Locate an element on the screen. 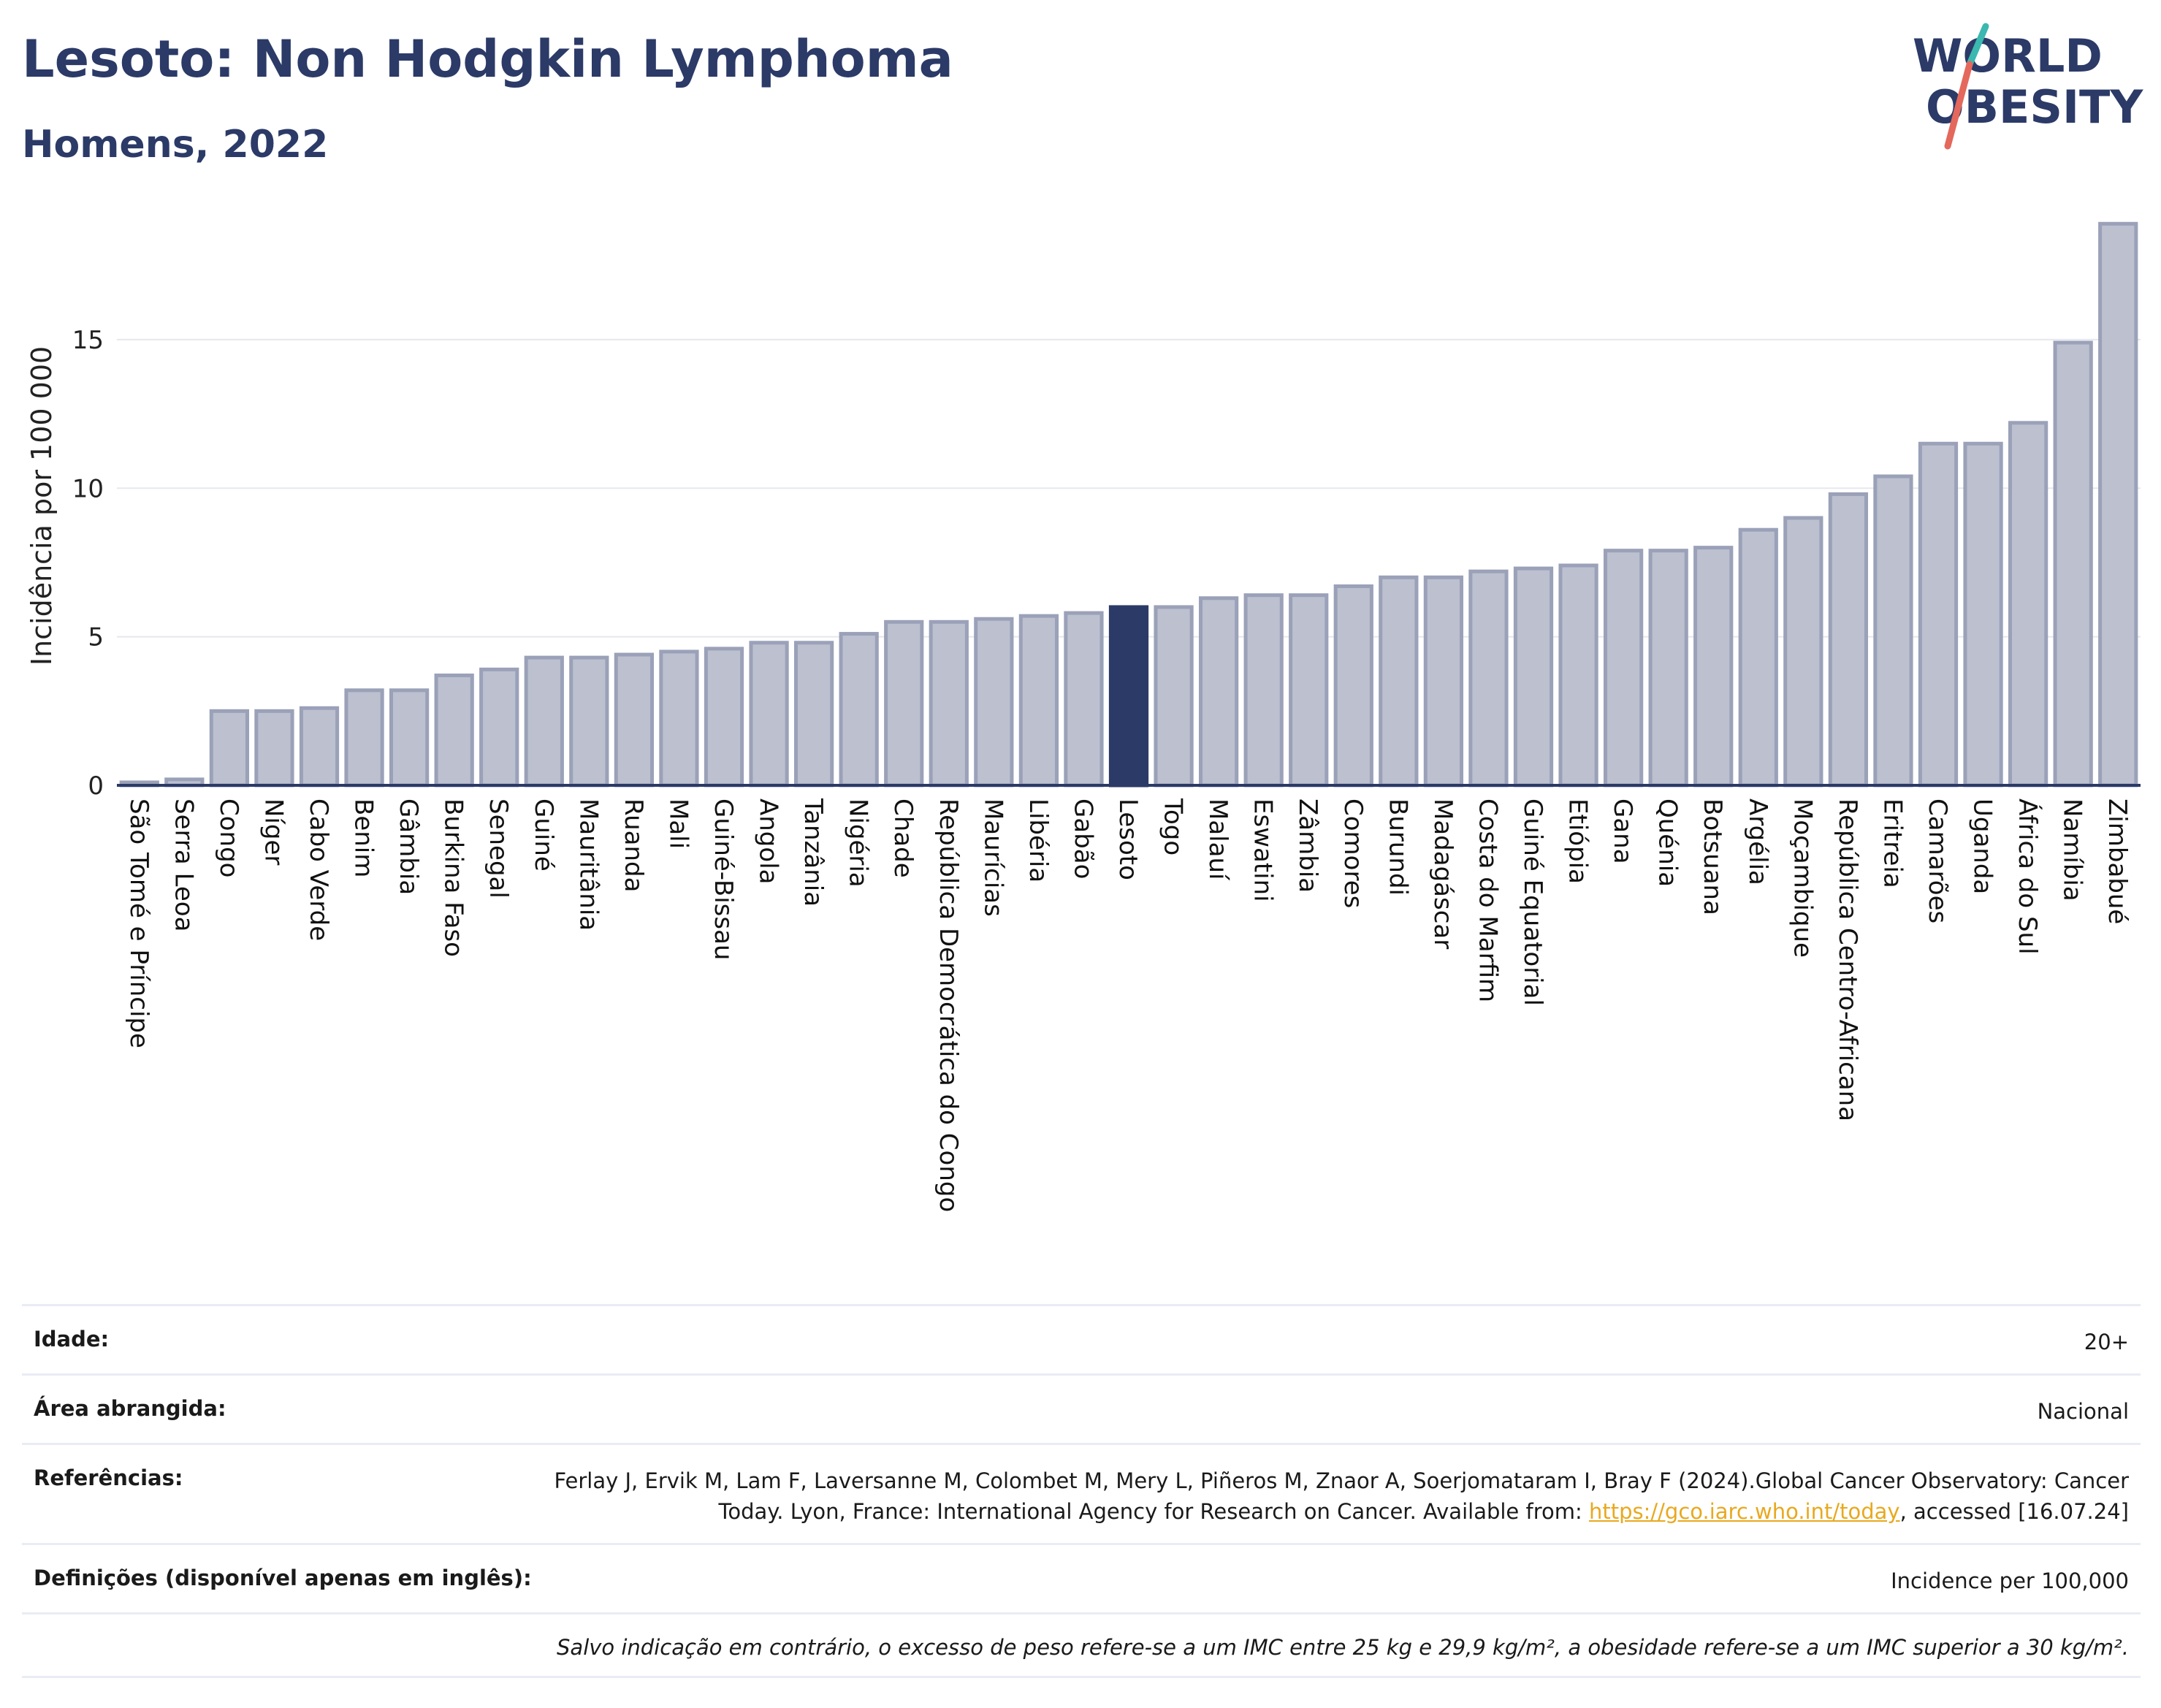 The height and width of the screenshot is (1708, 2161). bar-n-ger is located at coordinates (274, 749).